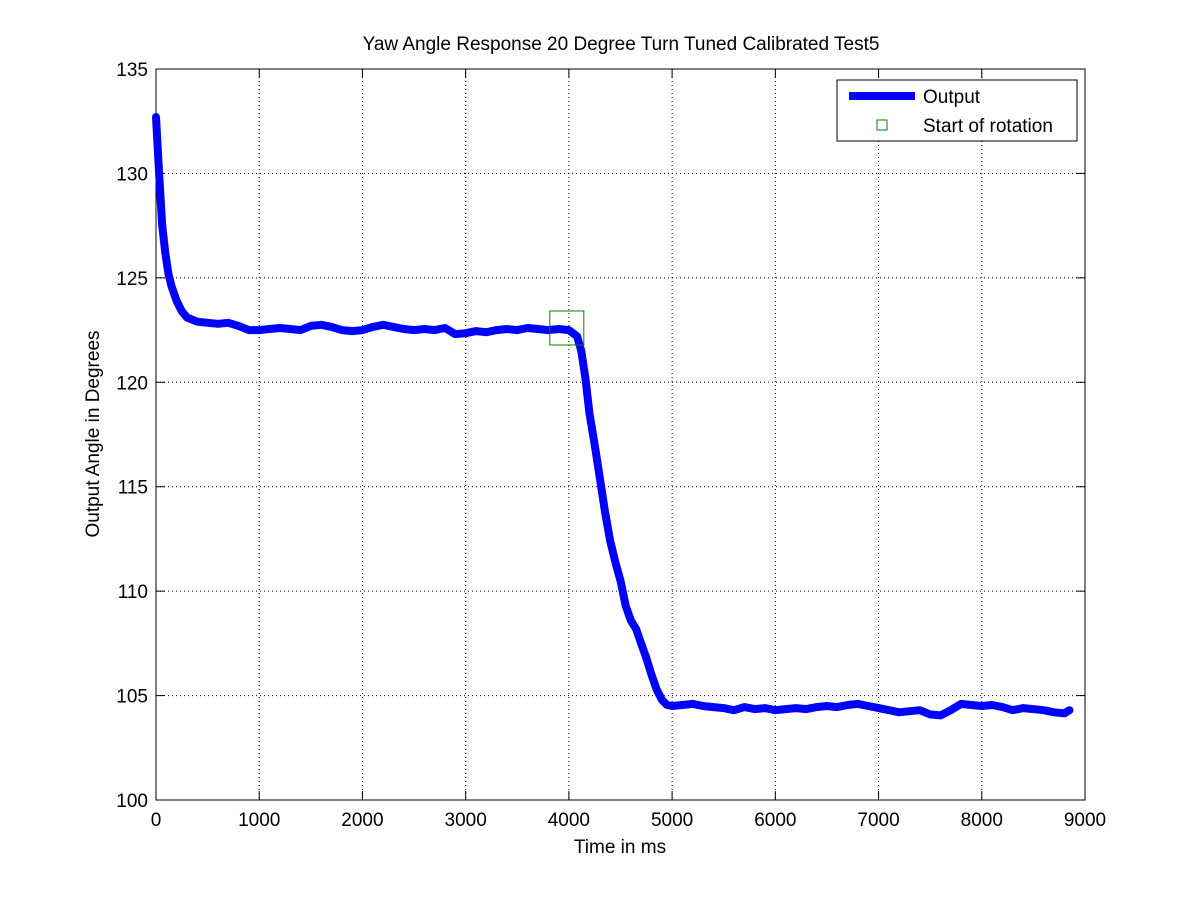  Describe the element at coordinates (466, 820) in the screenshot. I see `x-tick-label: 3000` at that location.